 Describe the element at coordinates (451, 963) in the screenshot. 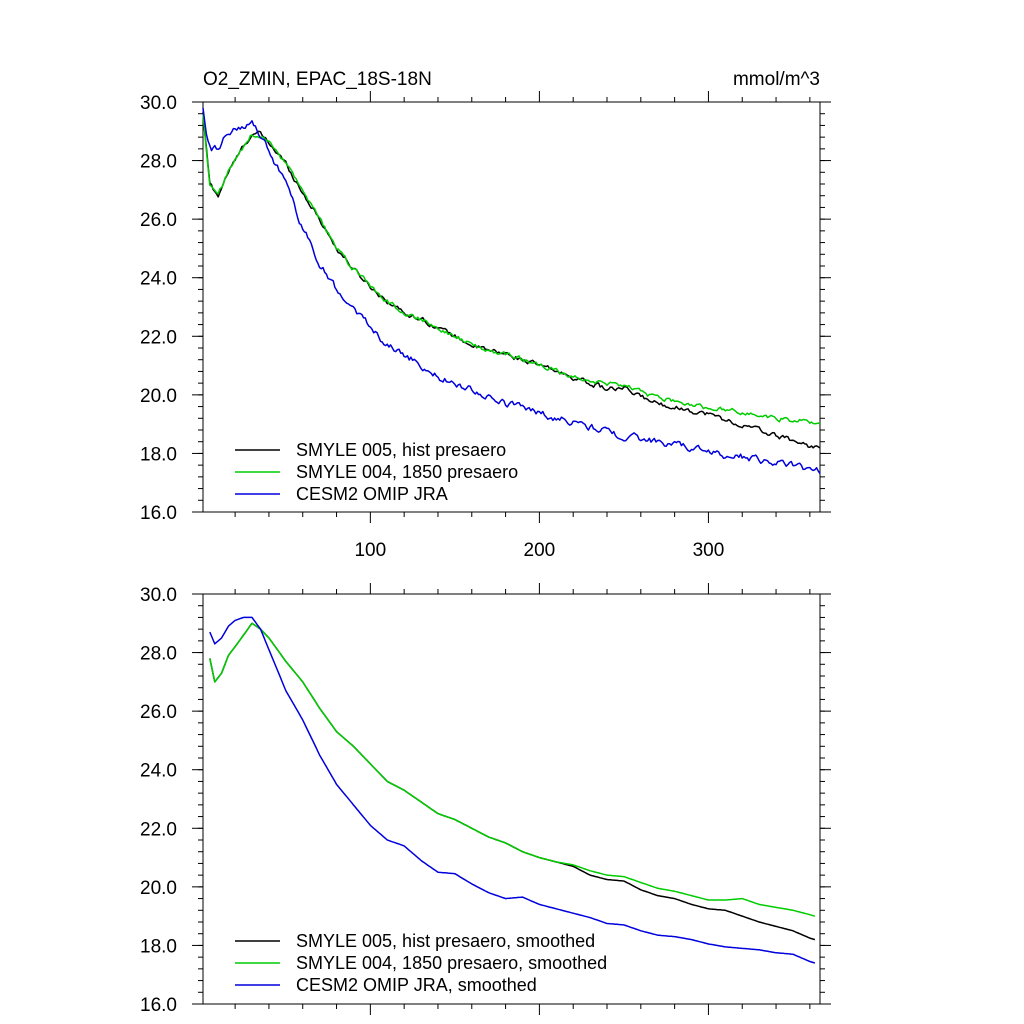

I see `legend-label-1: SMYLE 004, 1850 presaero, smoothed` at that location.